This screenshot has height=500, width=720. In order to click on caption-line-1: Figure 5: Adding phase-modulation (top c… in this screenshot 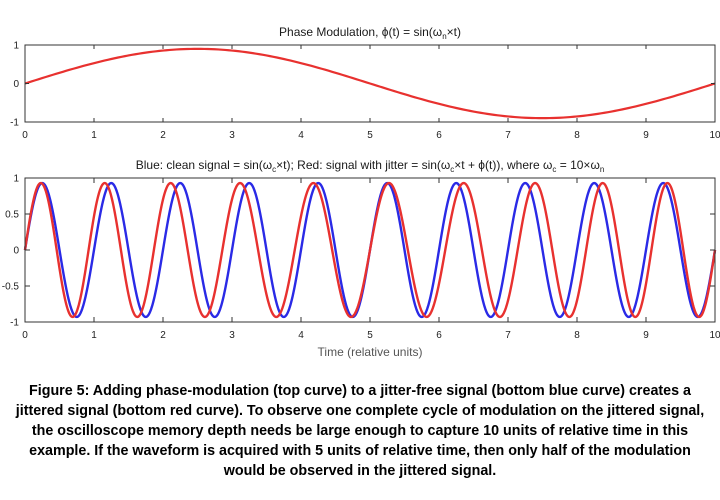, I will do `click(360, 391)`.